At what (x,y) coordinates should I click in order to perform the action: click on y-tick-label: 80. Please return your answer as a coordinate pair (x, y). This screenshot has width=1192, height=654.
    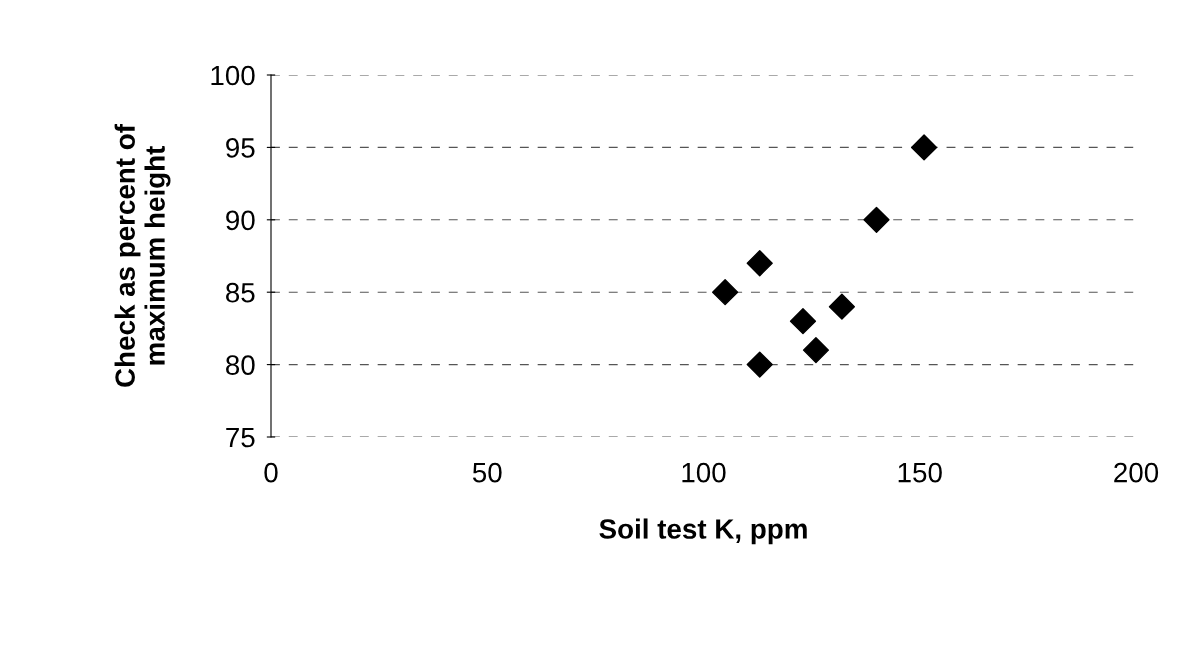
    Looking at the image, I should click on (240, 365).